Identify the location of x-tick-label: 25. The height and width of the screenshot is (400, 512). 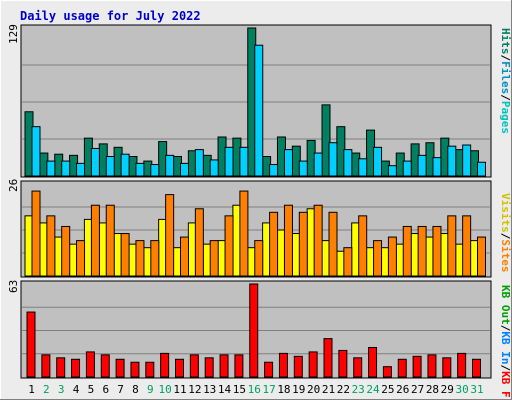
(387, 389).